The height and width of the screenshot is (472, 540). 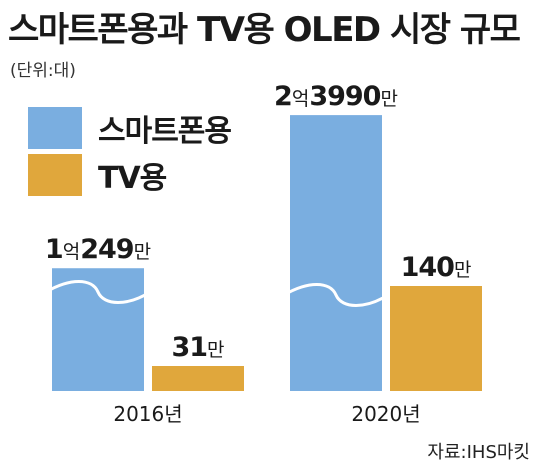 What do you see at coordinates (436, 267) in the screenshot?
I see `value-label-tv-1: 140만` at bounding box center [436, 267].